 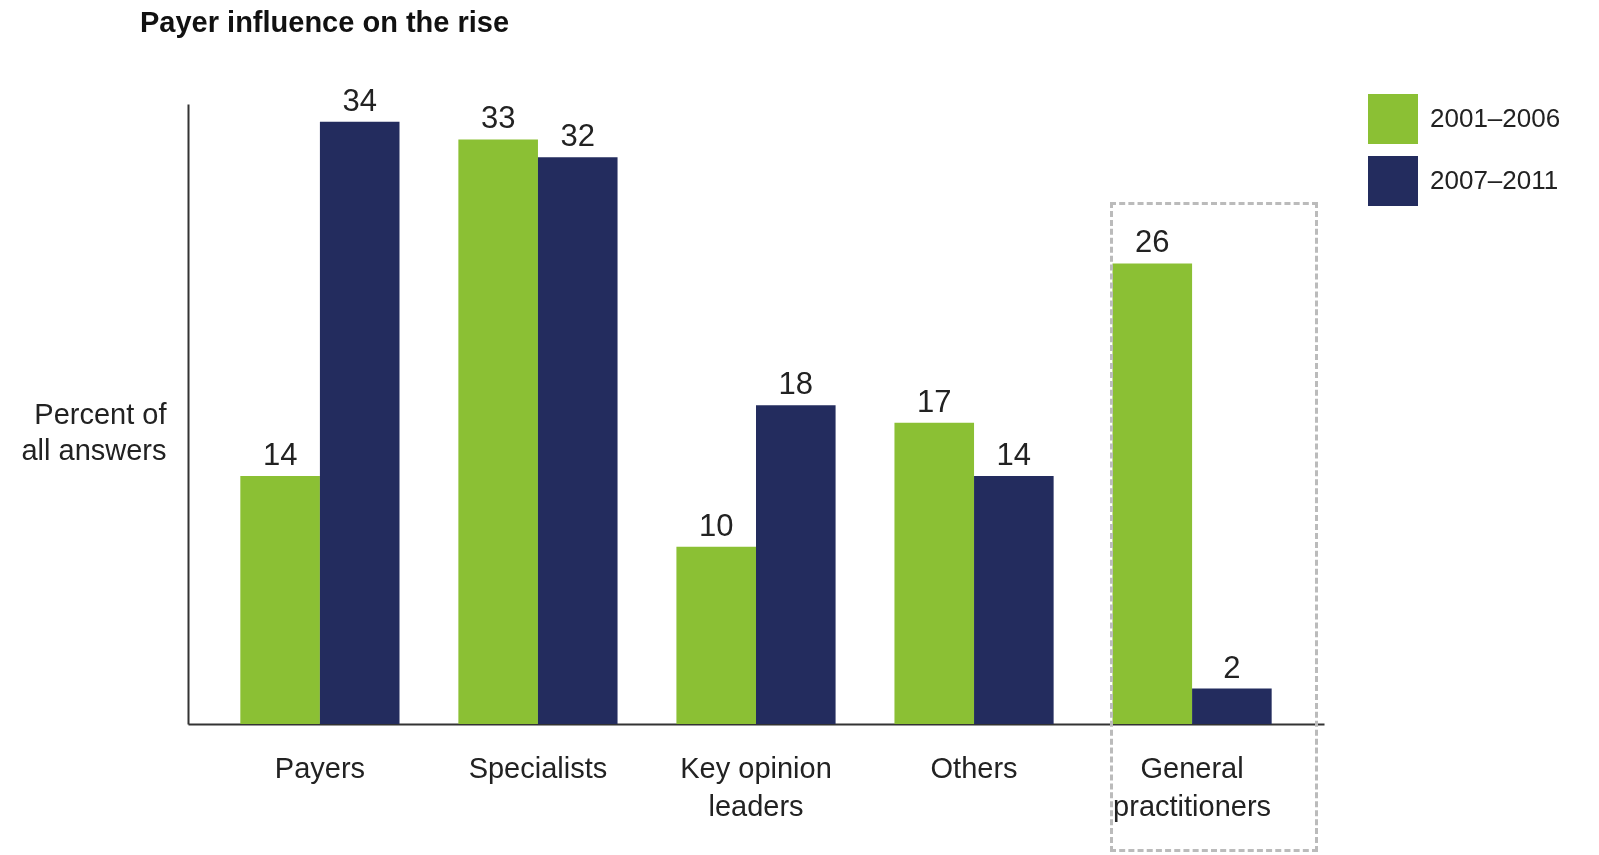 I want to click on data-label: 2, so click(x=1232, y=667).